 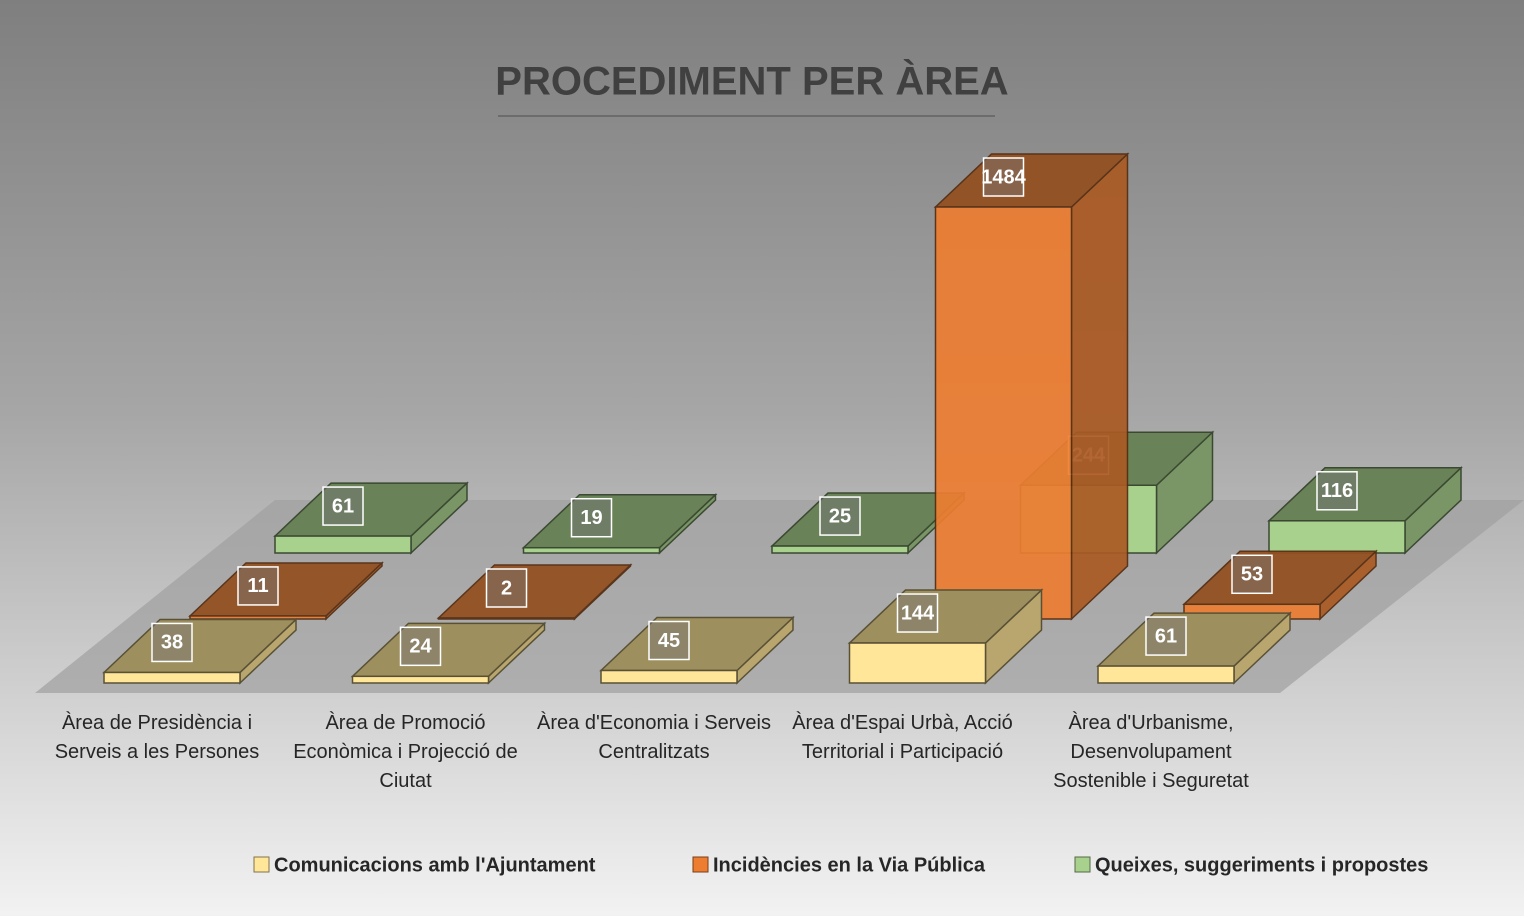 What do you see at coordinates (1099, 386) in the screenshot?
I see `bar-side` at bounding box center [1099, 386].